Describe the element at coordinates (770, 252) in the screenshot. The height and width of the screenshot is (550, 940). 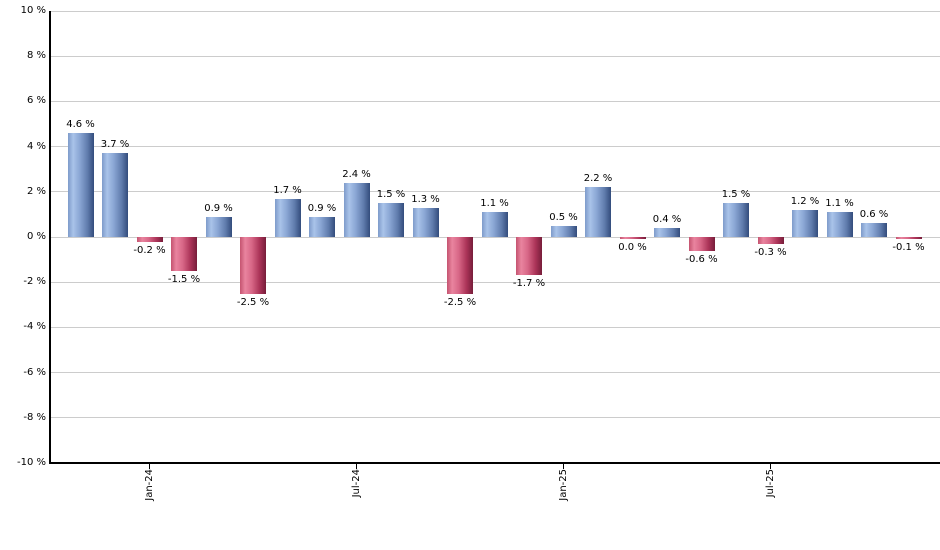
I see `bar-value-label: -0.3 %` at that location.